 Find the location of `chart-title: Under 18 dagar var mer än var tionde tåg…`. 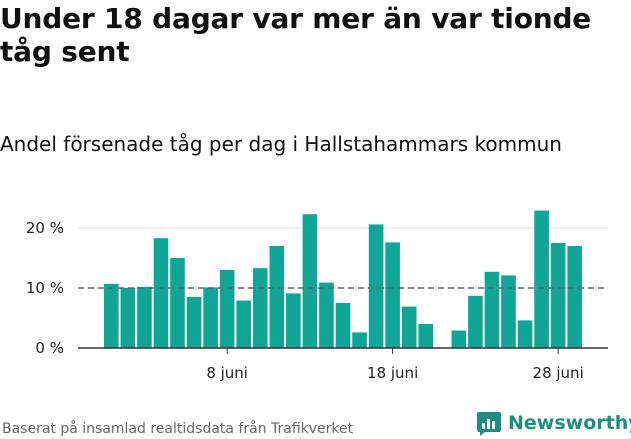

chart-title: Under 18 dagar var mer än var tionde tåg… is located at coordinates (296, 35).